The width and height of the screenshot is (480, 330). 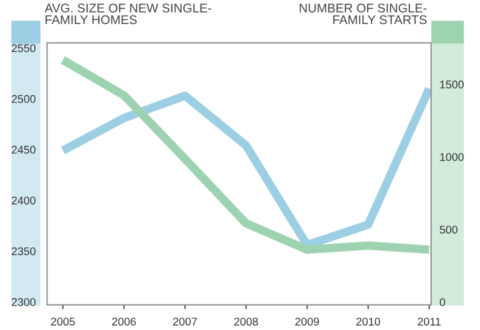 I want to click on y2-axis-title: NUMBER OF SINGLE- FAMILY STARTS, so click(x=363, y=14).